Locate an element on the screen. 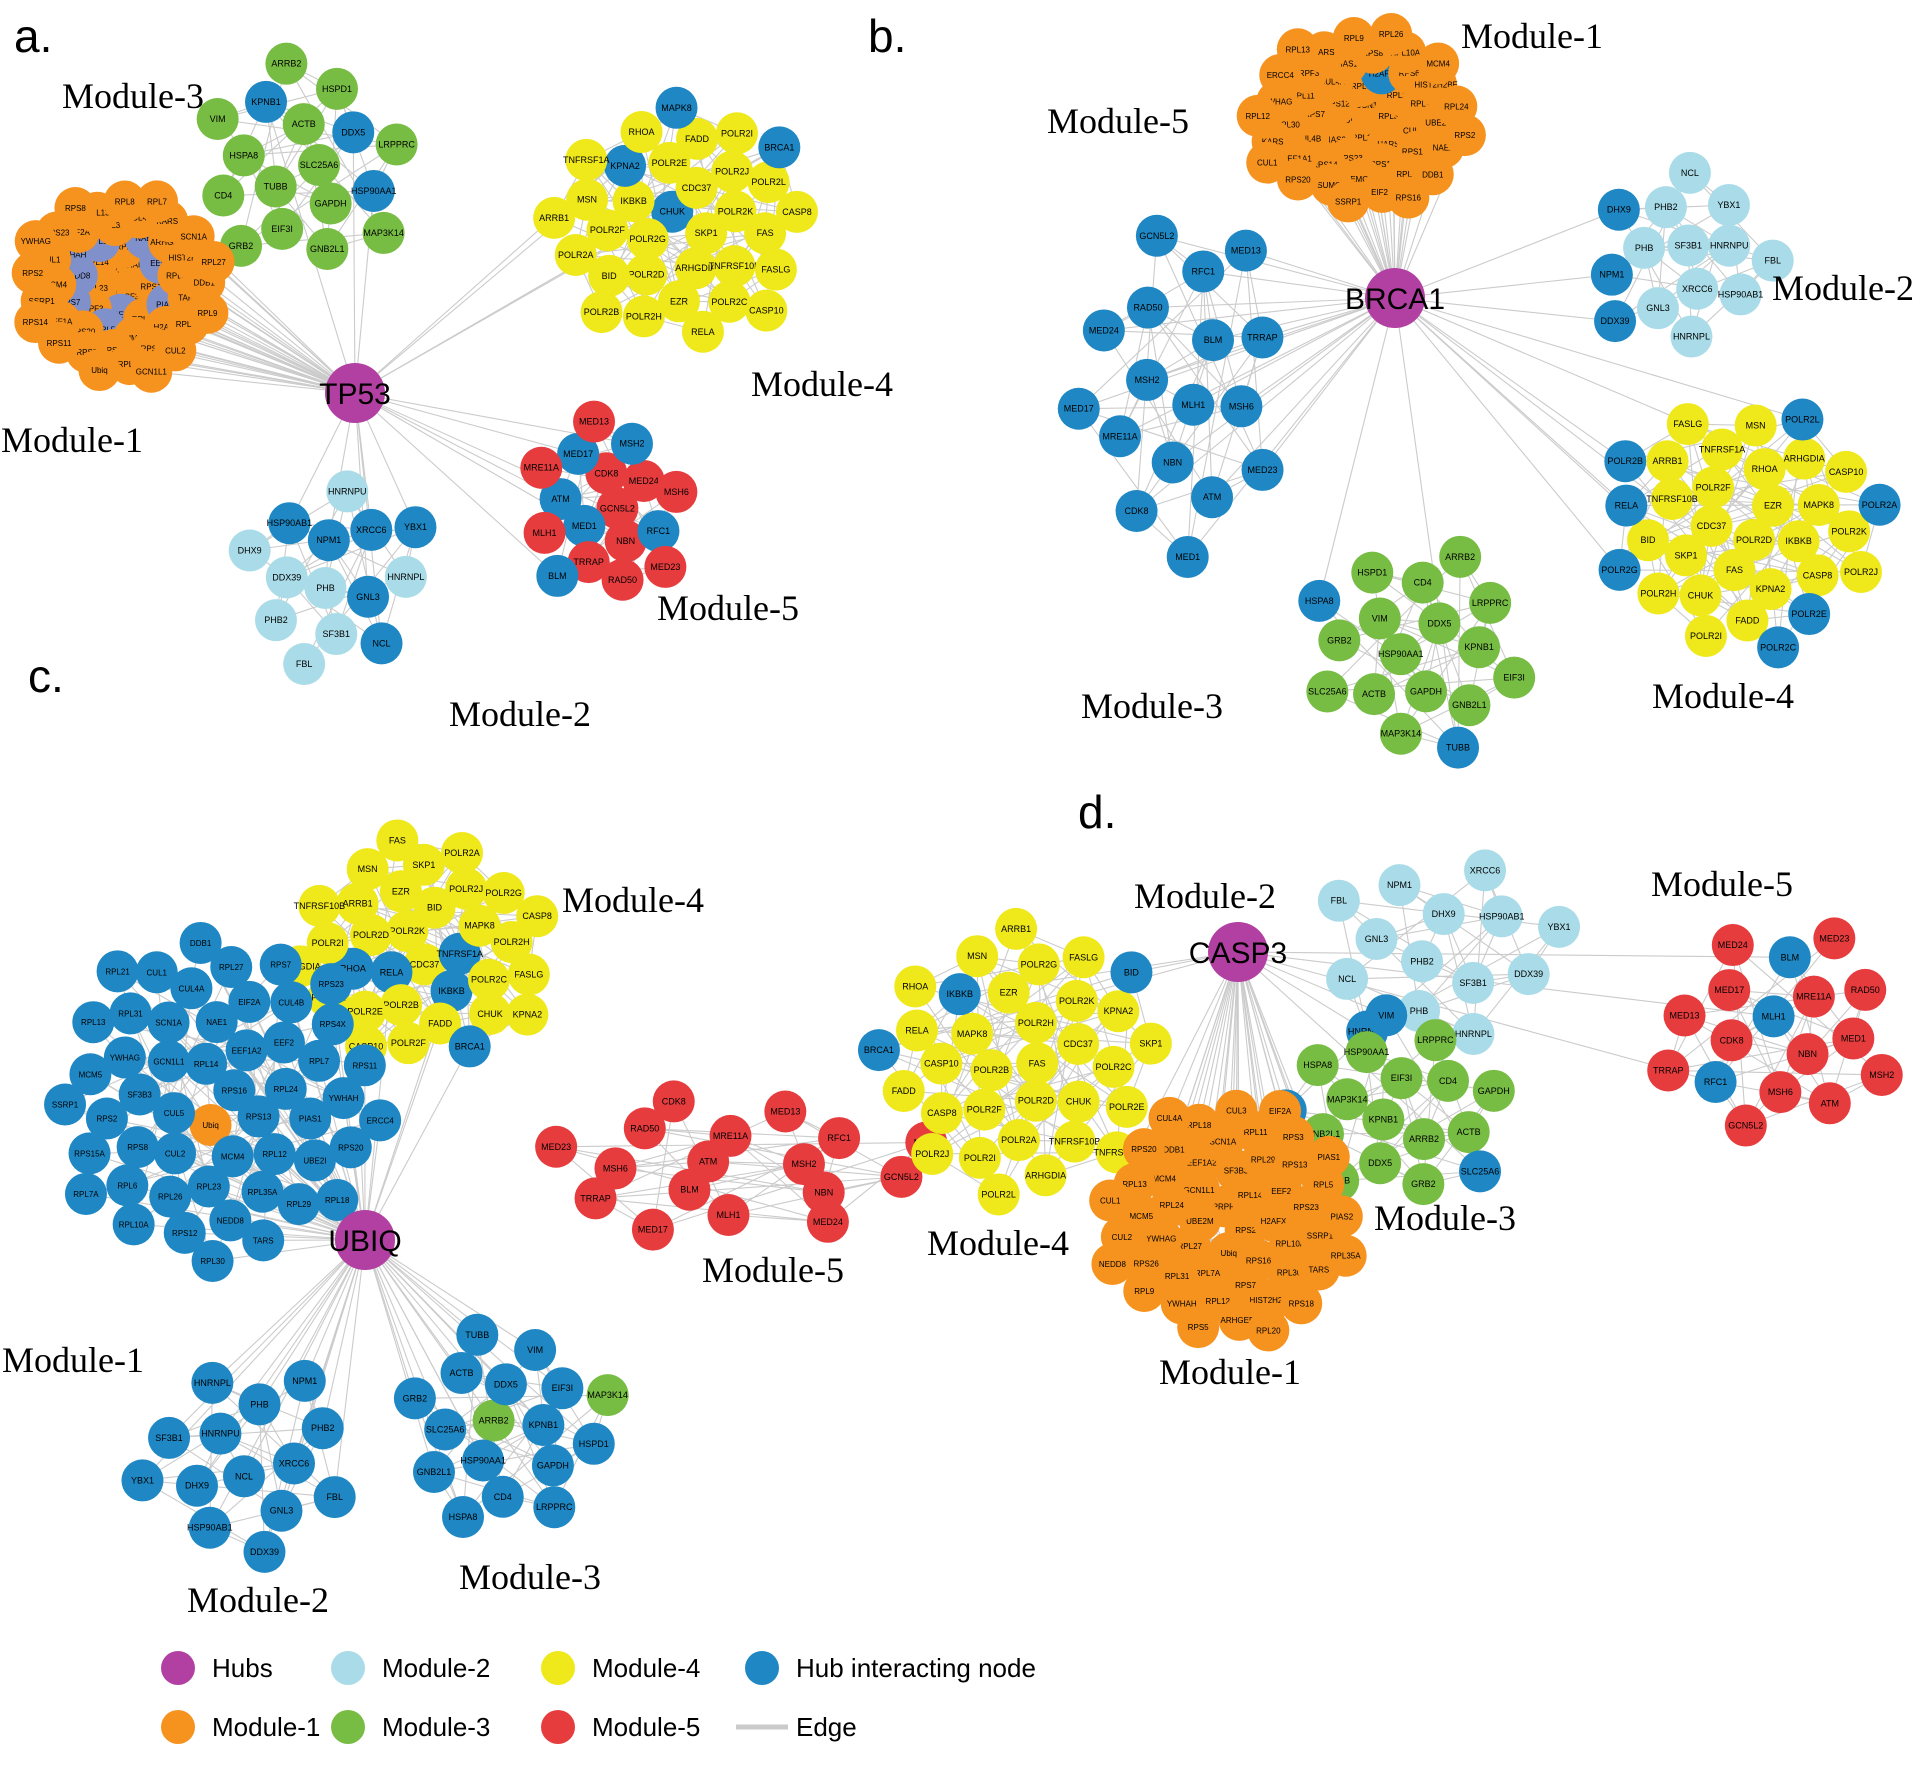  node-phb is located at coordinates (259, 1404).